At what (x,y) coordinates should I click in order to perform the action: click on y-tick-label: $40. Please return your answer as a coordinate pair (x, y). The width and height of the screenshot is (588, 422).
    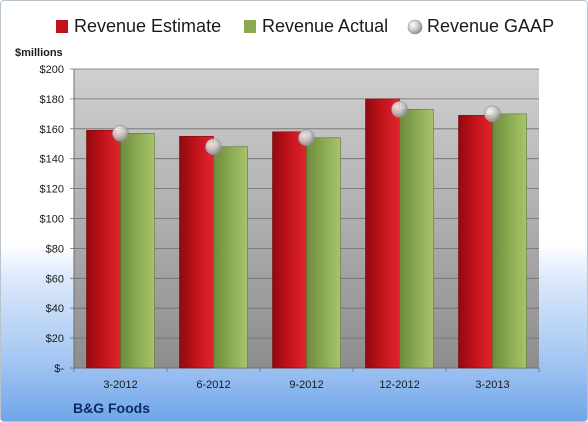
    Looking at the image, I should click on (55, 309).